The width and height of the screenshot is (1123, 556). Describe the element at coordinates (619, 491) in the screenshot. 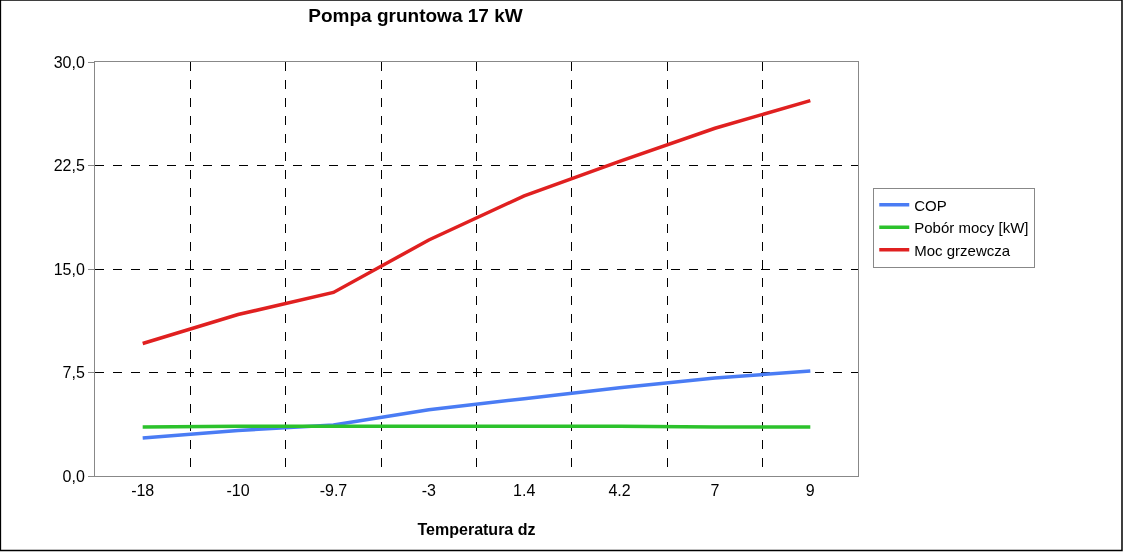

I see `x-tick-label: 4.2` at that location.